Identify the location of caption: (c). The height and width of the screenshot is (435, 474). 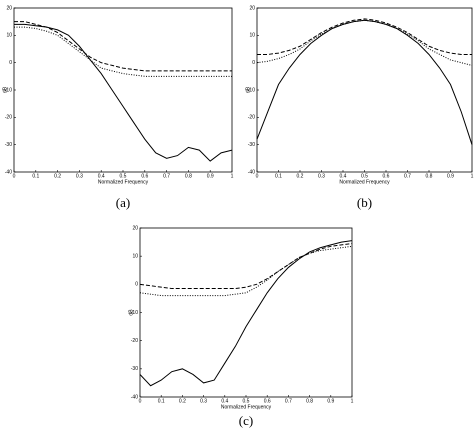
(246, 420).